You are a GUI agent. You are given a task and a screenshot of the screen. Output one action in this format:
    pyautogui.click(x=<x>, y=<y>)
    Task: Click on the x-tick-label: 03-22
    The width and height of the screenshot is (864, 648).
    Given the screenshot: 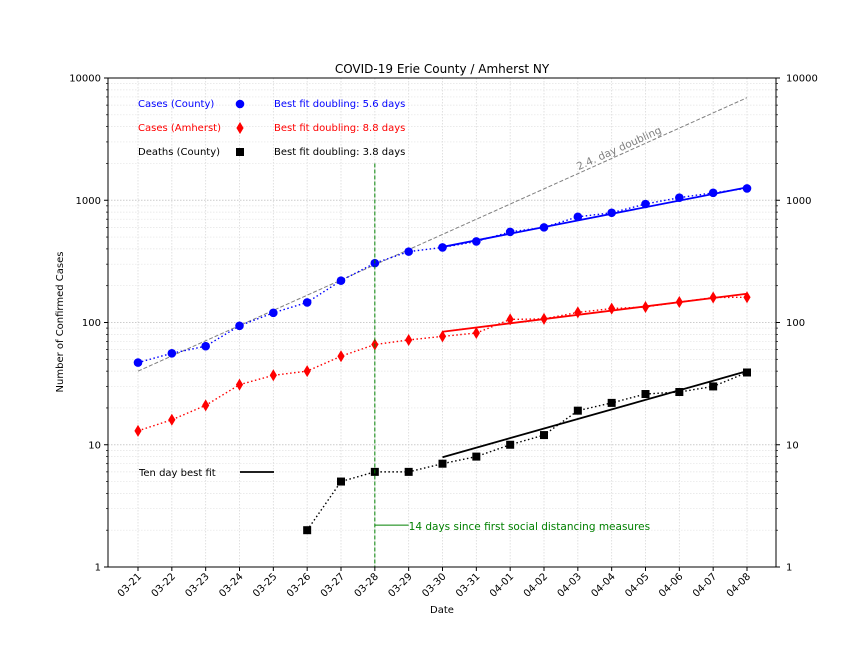 What is the action you would take?
    pyautogui.click(x=164, y=585)
    